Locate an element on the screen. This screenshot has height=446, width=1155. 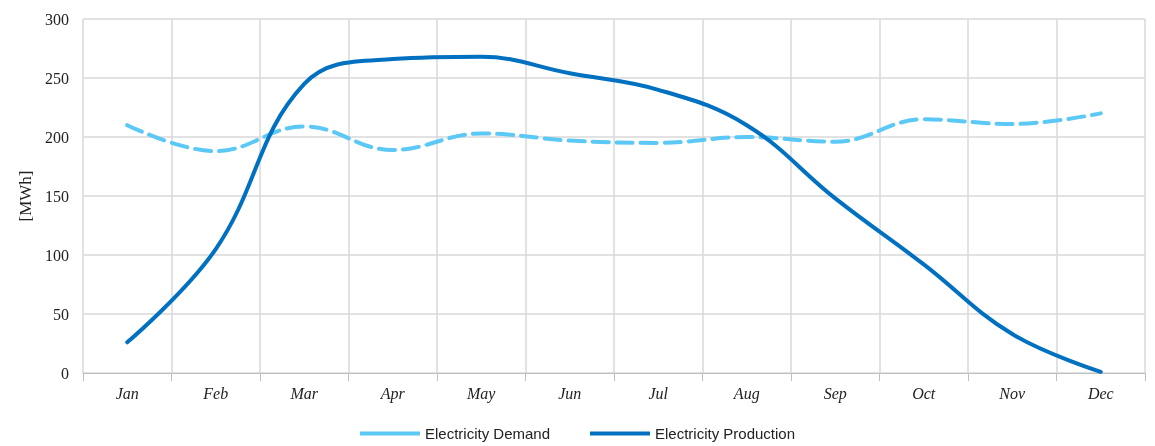
y-tick-label: 0 is located at coordinates (65, 373).